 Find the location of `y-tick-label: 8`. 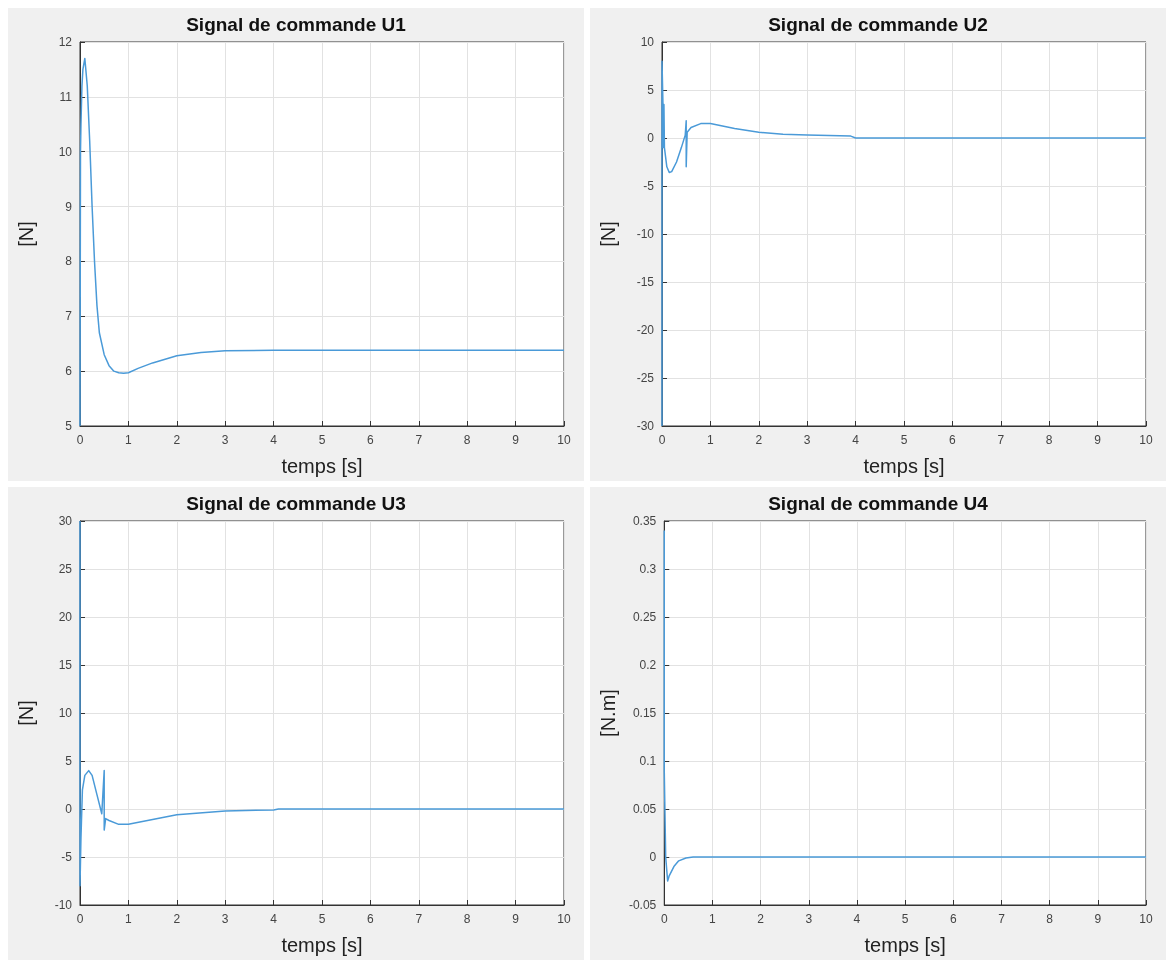

y-tick-label: 8 is located at coordinates (69, 261).